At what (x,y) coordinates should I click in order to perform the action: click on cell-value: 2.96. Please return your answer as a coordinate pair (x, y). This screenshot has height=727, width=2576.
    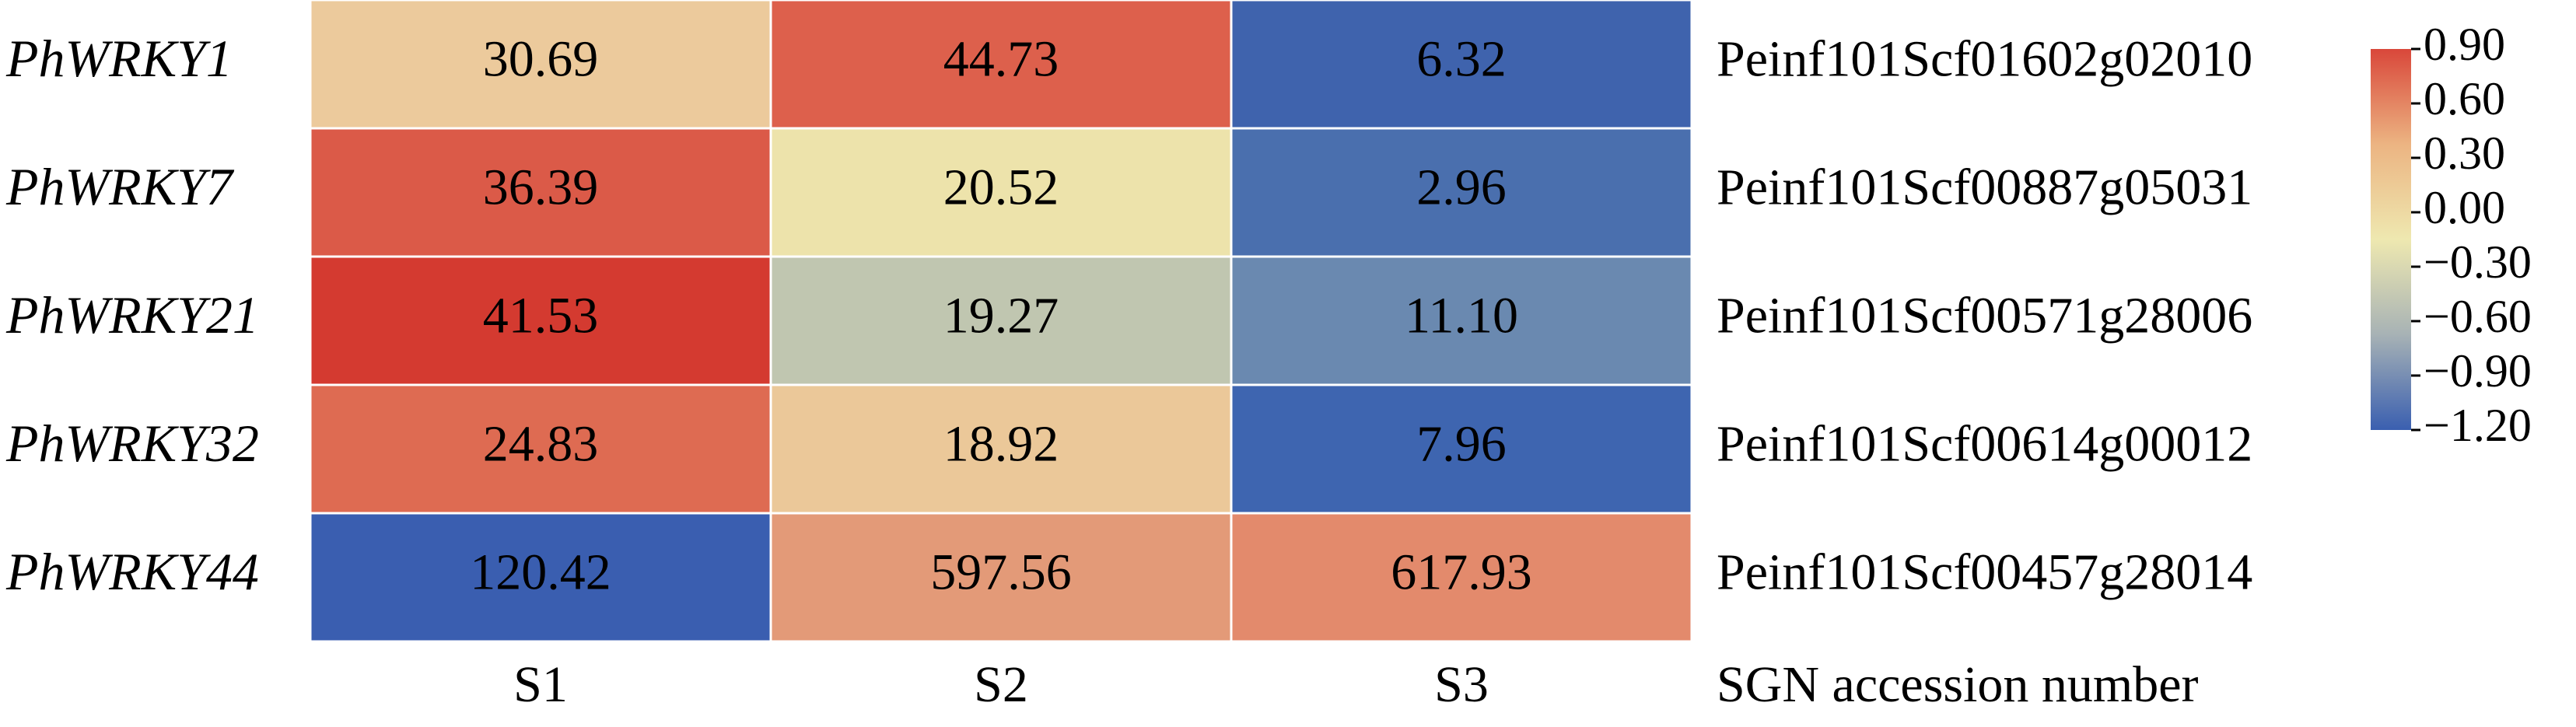
    Looking at the image, I should click on (1461, 187).